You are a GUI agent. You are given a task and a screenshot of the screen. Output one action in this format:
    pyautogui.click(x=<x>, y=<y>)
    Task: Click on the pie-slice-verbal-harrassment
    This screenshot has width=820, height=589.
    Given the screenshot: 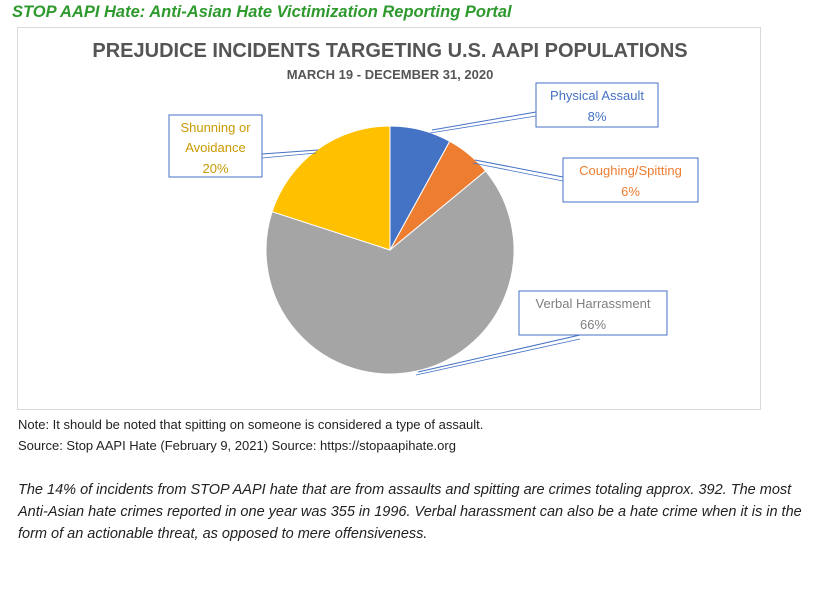 What is the action you would take?
    pyautogui.click(x=390, y=272)
    